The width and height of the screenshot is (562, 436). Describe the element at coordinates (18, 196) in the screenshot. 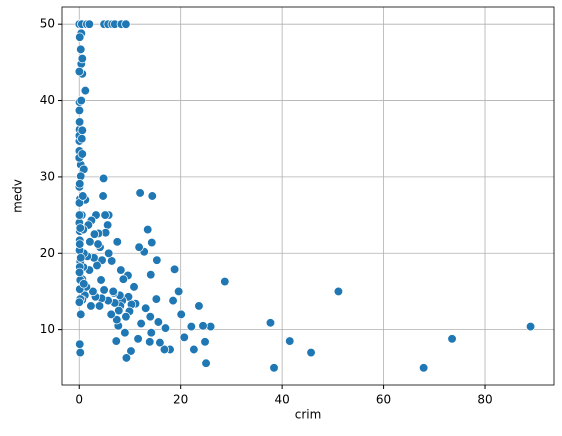

I see `y-axis-label: medv` at that location.